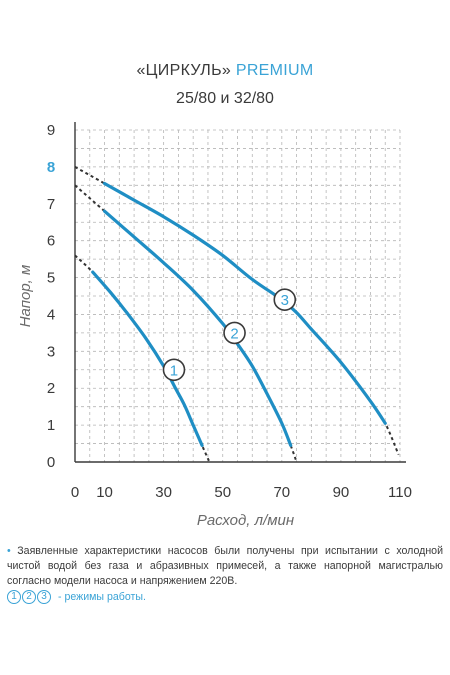  I want to click on series-3-label: 3, so click(285, 300).